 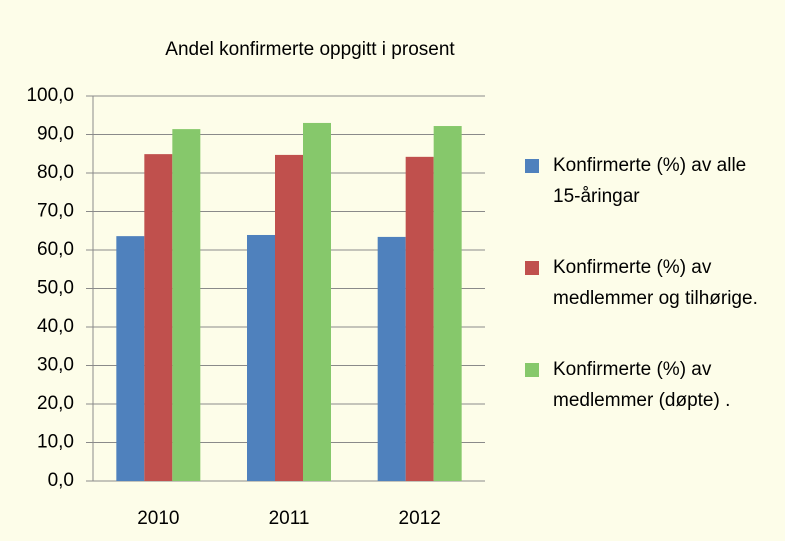 What do you see at coordinates (650, 181) in the screenshot?
I see `legend-label: Konfirmerte (%) av alle 15-åringar` at bounding box center [650, 181].